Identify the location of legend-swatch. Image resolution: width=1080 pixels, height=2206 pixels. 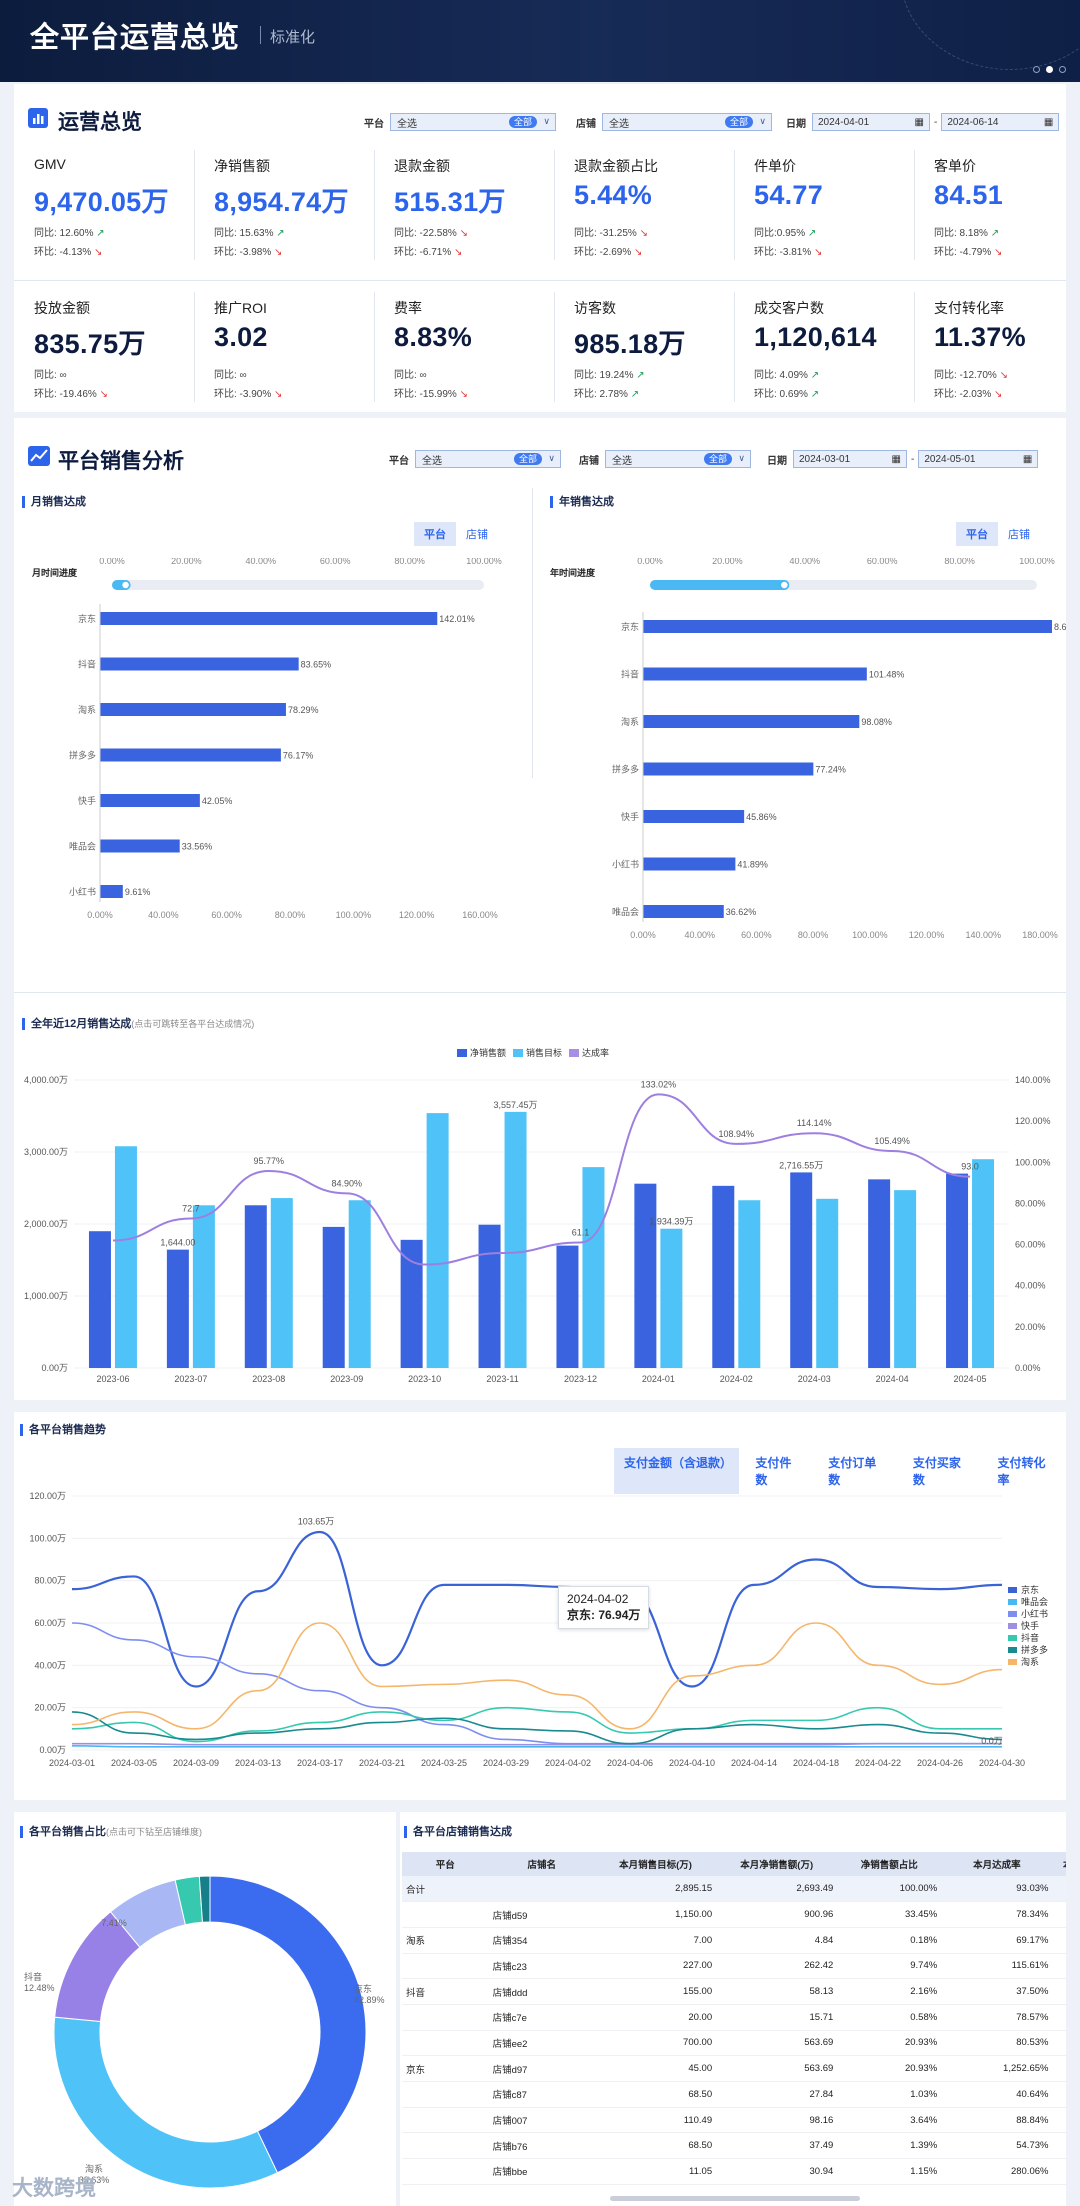
(1012, 1614).